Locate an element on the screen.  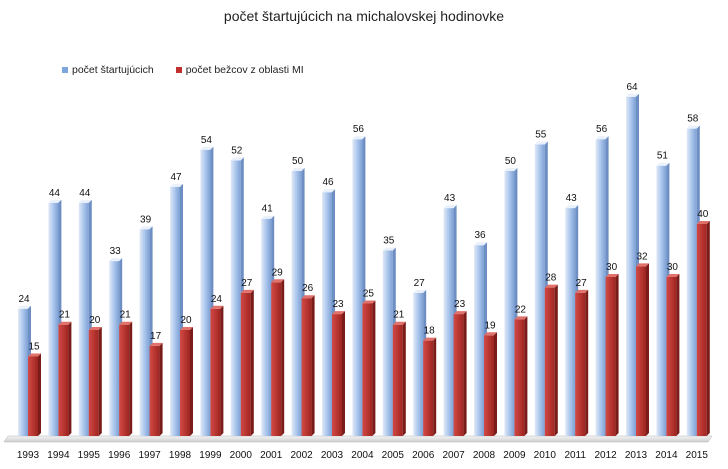
bar-starters-2014-top is located at coordinates (663, 164).